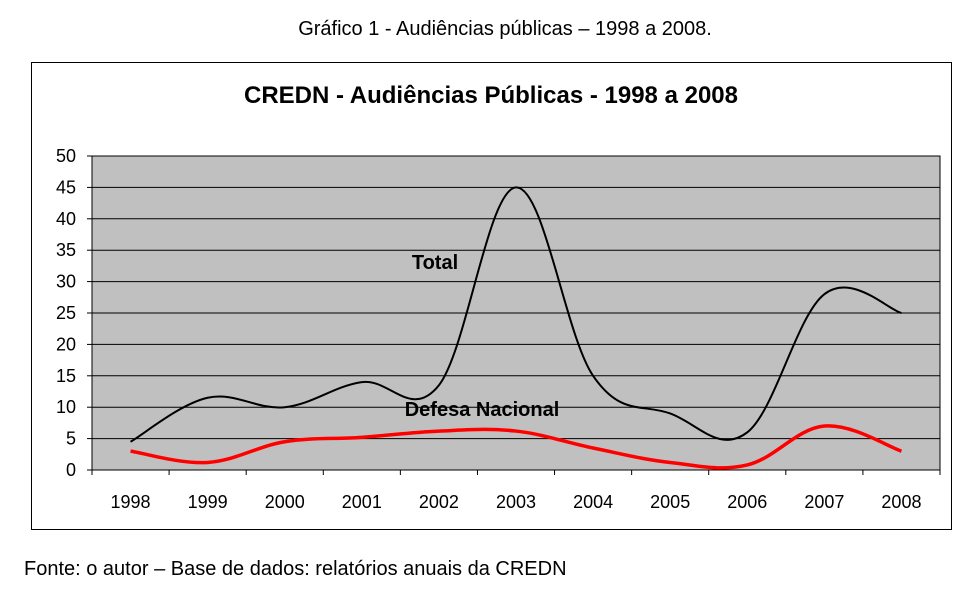  Describe the element at coordinates (66, 407) in the screenshot. I see `y-tick-label-10: 10` at that location.